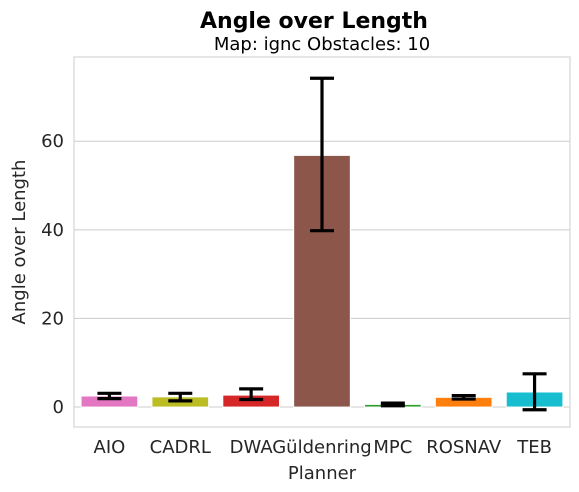 The height and width of the screenshot is (492, 579). I want to click on y-tick-label: 60, so click(52, 141).